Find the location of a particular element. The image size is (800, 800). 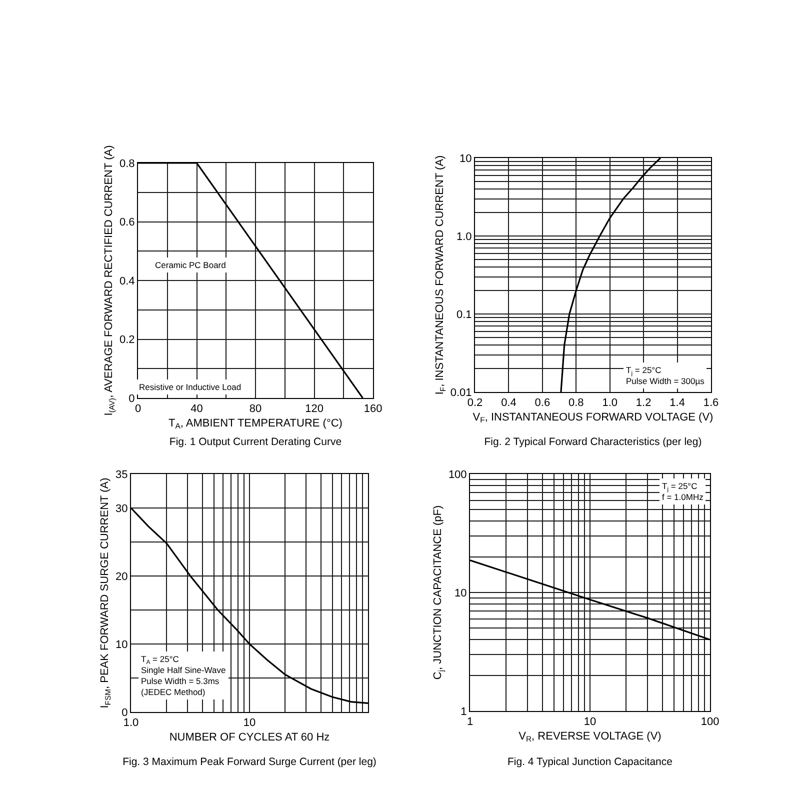

x-tick-label: 0.4 is located at coordinates (508, 403).